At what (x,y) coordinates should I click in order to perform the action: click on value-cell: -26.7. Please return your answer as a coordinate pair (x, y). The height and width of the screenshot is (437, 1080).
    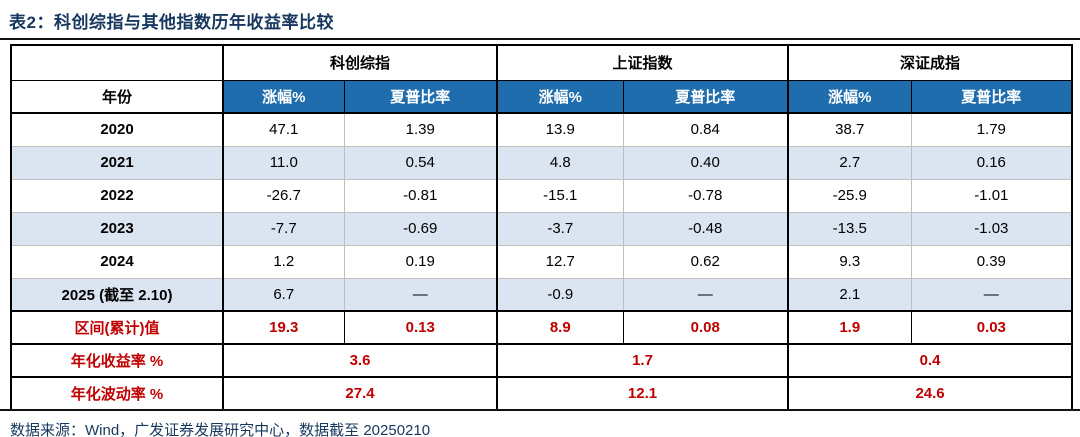
    Looking at the image, I should click on (283, 195).